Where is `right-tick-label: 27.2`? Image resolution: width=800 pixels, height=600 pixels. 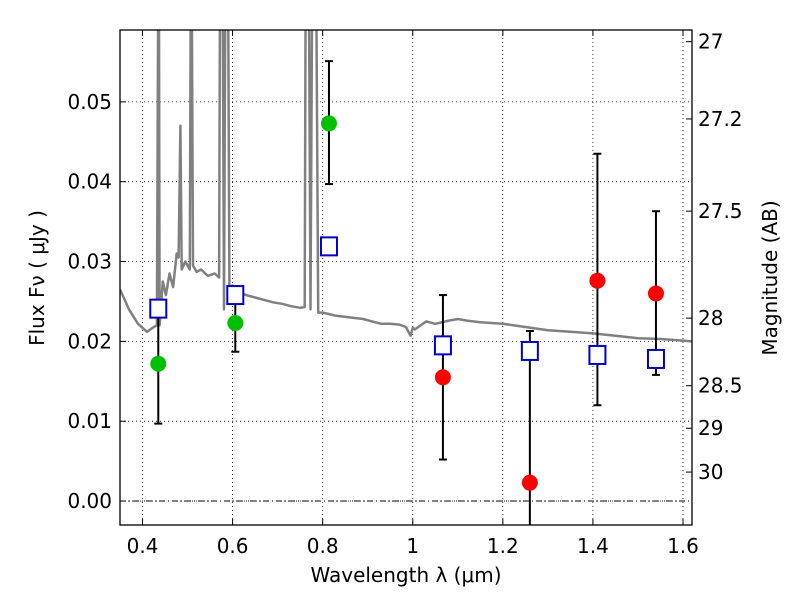
right-tick-label: 27.2 is located at coordinates (720, 119).